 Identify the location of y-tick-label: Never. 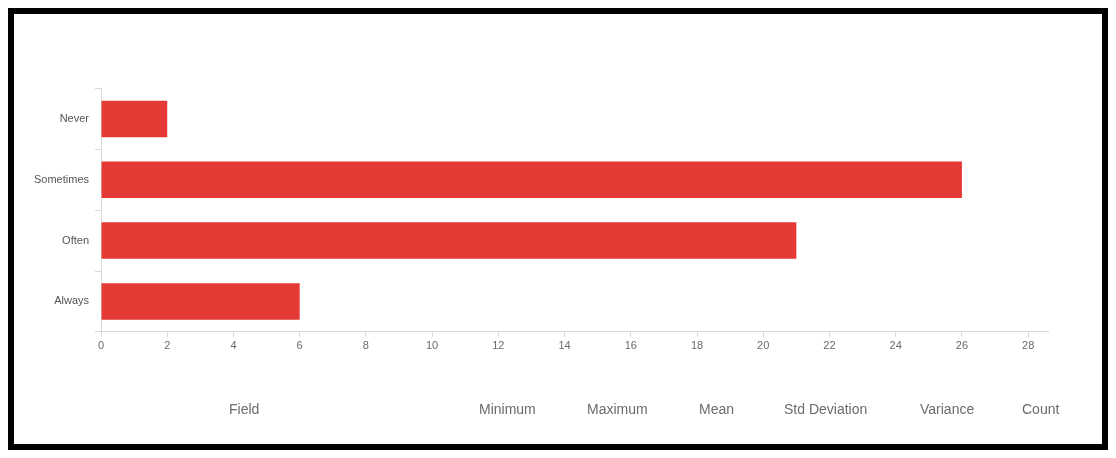
(74, 118).